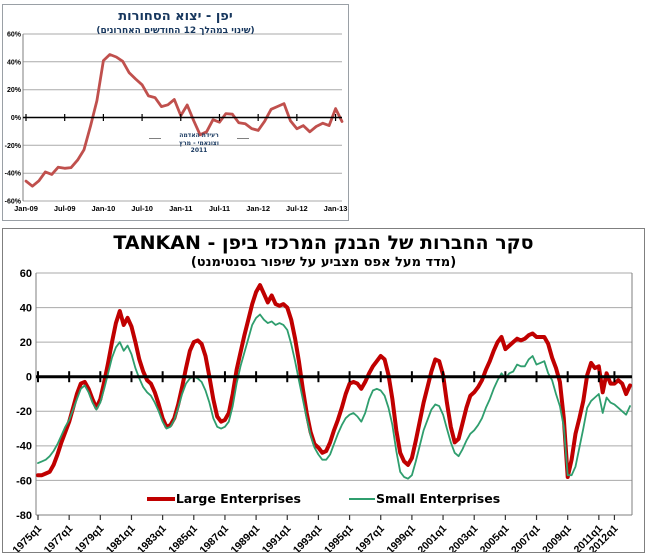  What do you see at coordinates (336, 208) in the screenshot?
I see `x-tick-label: Jan-13` at bounding box center [336, 208].